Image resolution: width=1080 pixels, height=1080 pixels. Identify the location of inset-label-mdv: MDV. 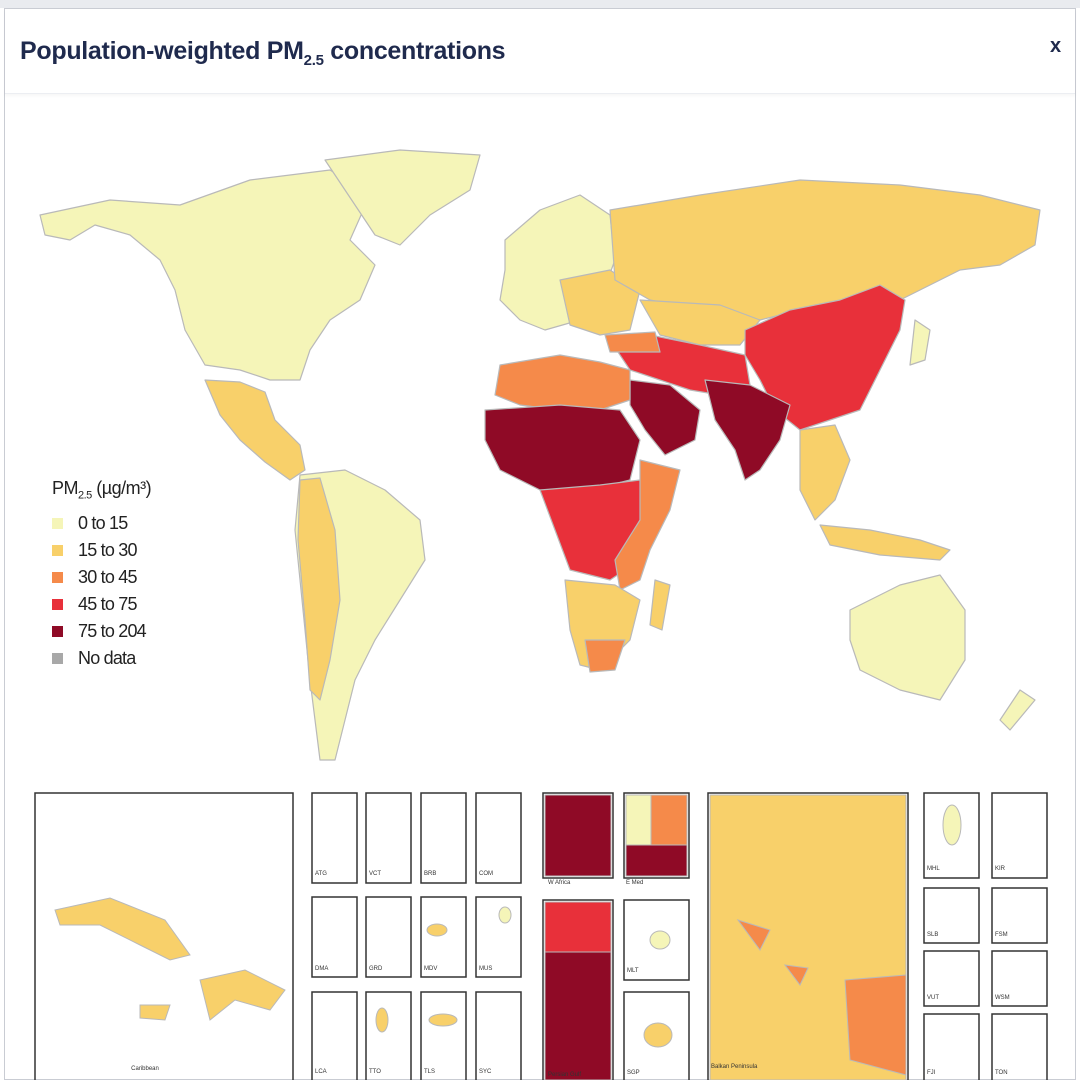
(430, 969).